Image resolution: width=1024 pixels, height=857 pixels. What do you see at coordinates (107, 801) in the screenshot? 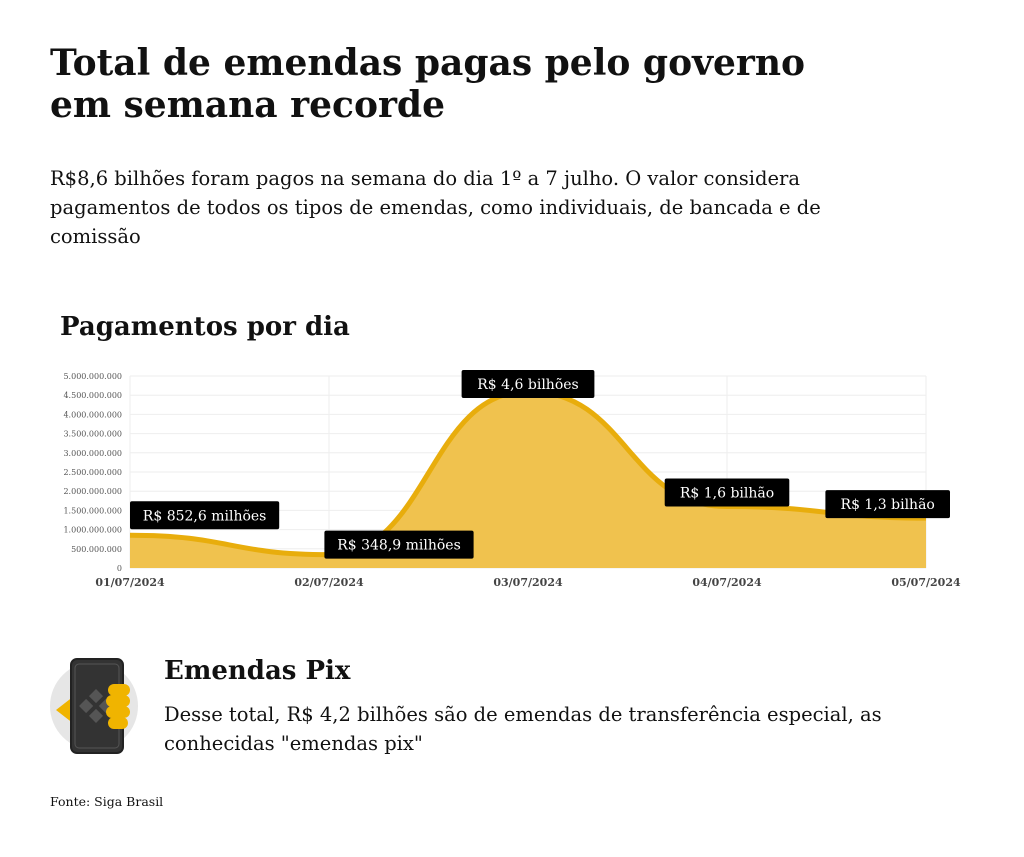
I see `source-note: Fonte: Siga Brasil` at bounding box center [107, 801].